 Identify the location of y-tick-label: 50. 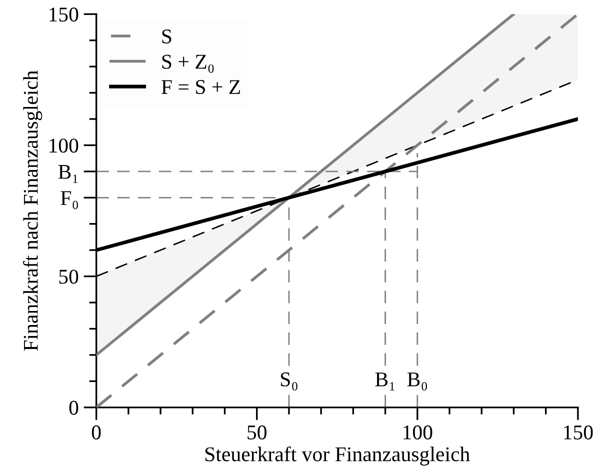
(68, 277).